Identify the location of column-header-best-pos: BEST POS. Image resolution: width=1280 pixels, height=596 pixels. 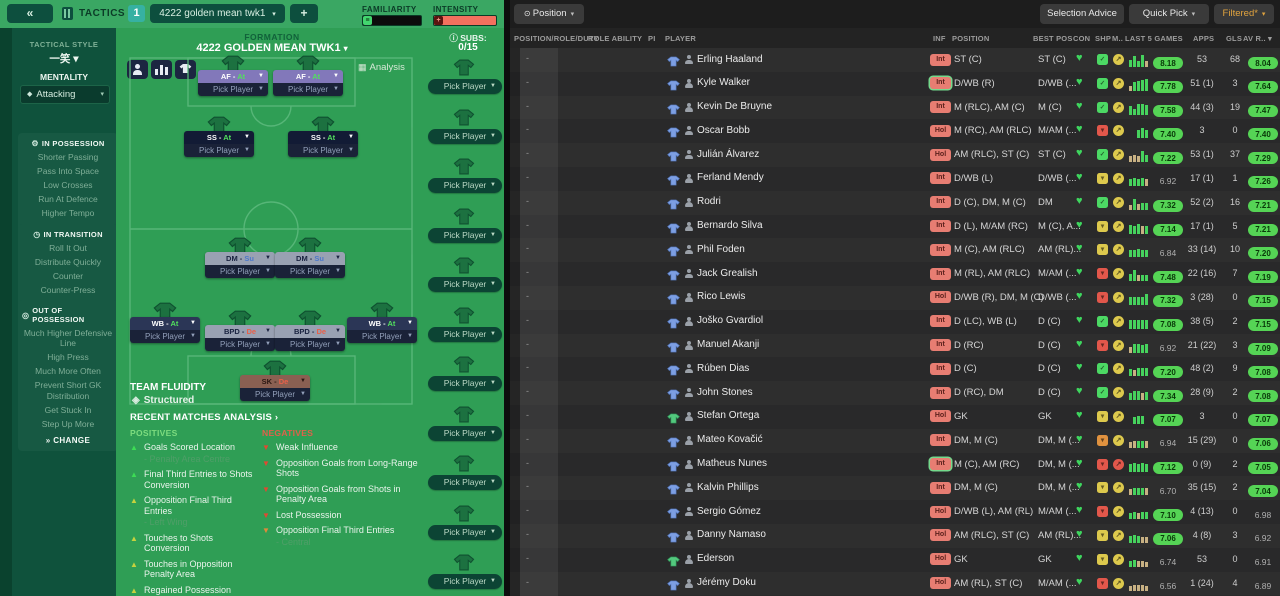
(1053, 38).